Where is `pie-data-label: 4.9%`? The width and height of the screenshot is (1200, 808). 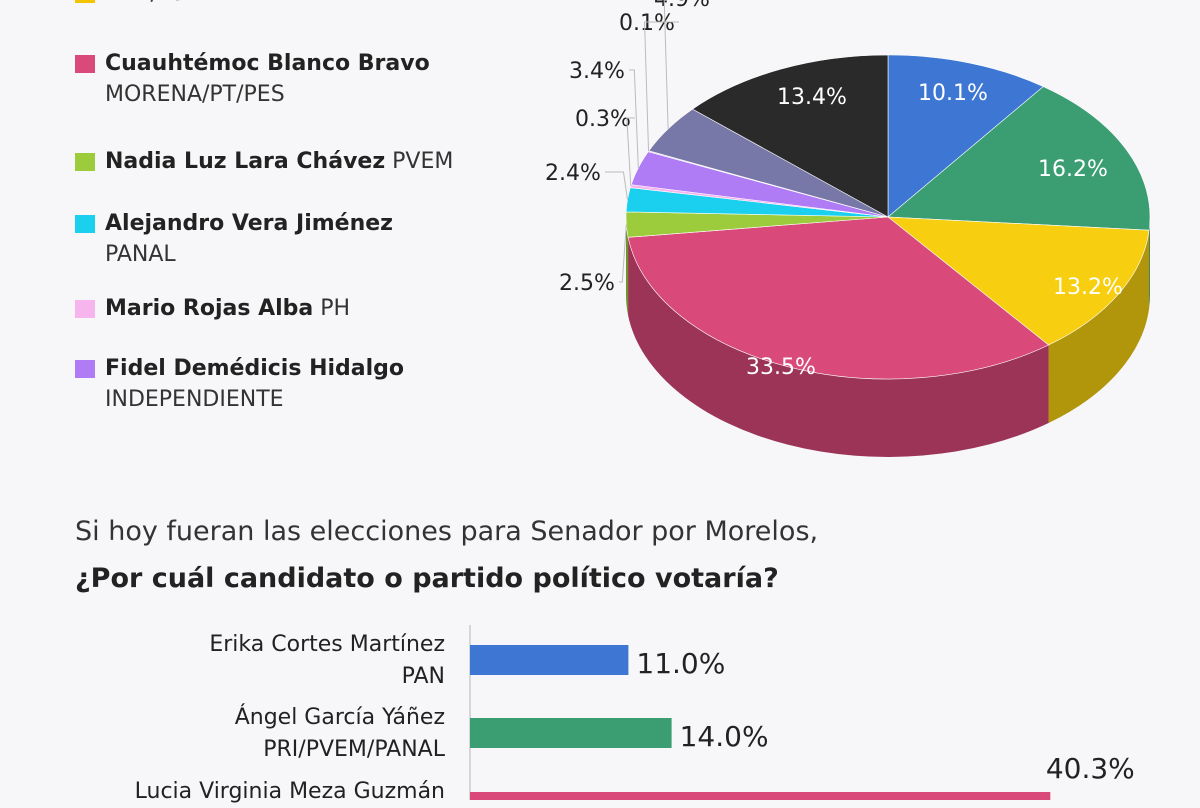
pie-data-label: 4.9% is located at coordinates (682, 6).